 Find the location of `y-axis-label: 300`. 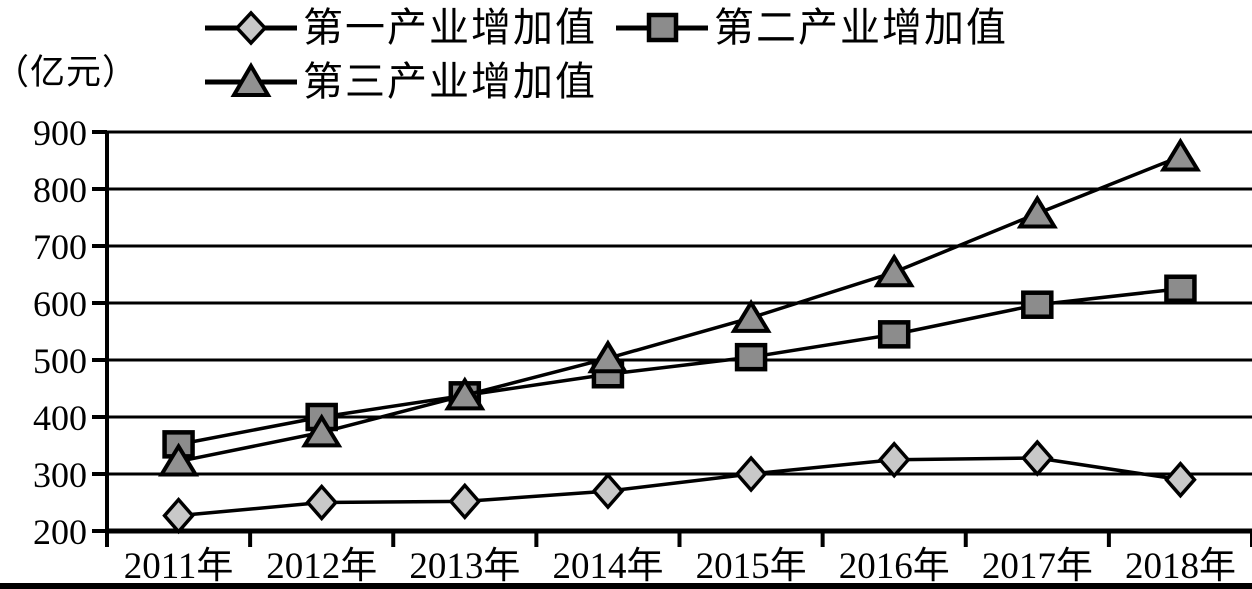

y-axis-label: 300 is located at coordinates (60, 475).